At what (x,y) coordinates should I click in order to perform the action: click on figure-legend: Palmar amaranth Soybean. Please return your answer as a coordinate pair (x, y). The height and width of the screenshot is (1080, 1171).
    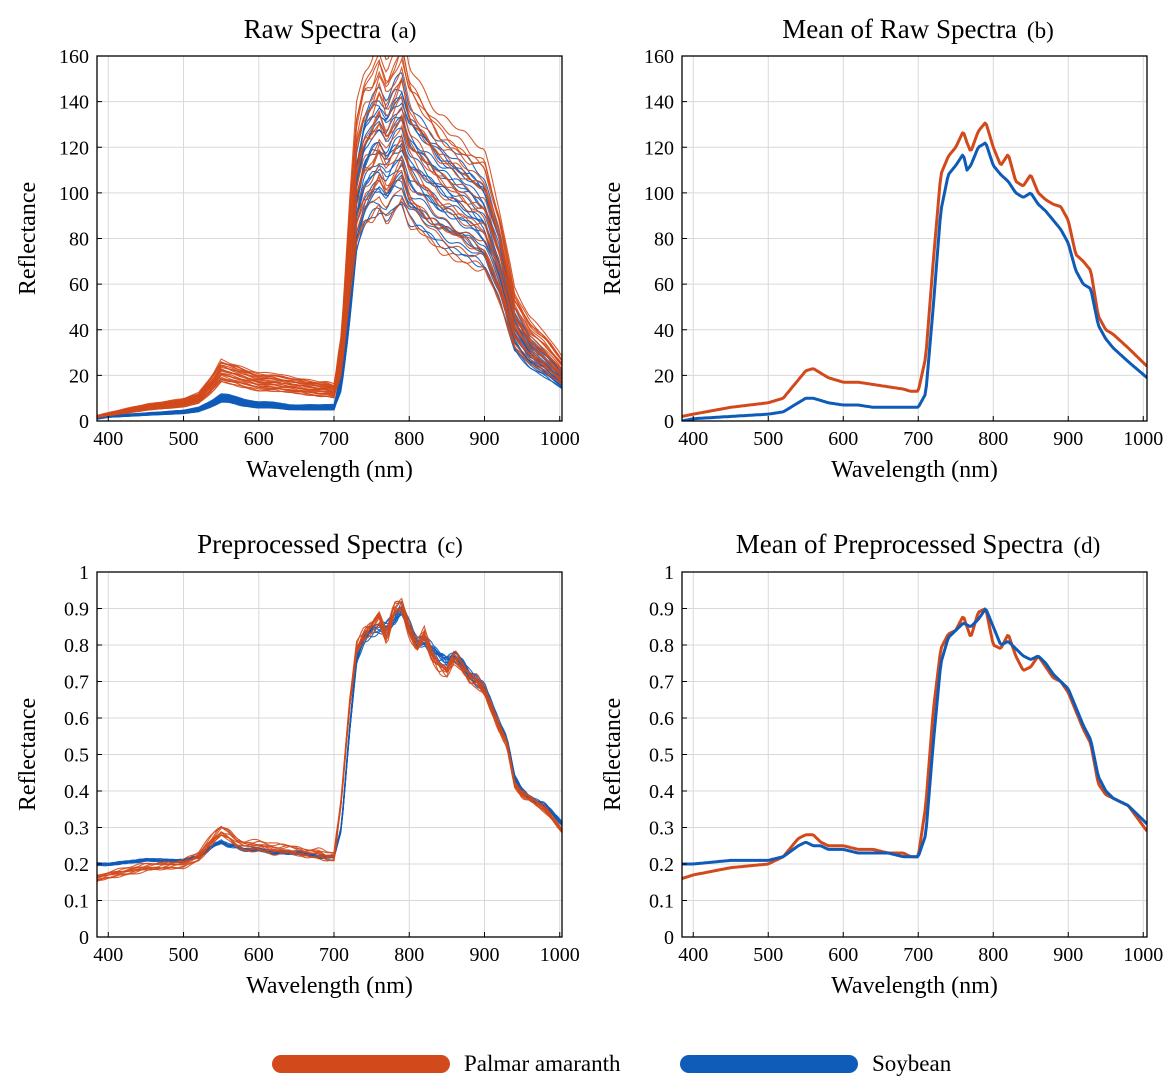
    Looking at the image, I should click on (585, 1064).